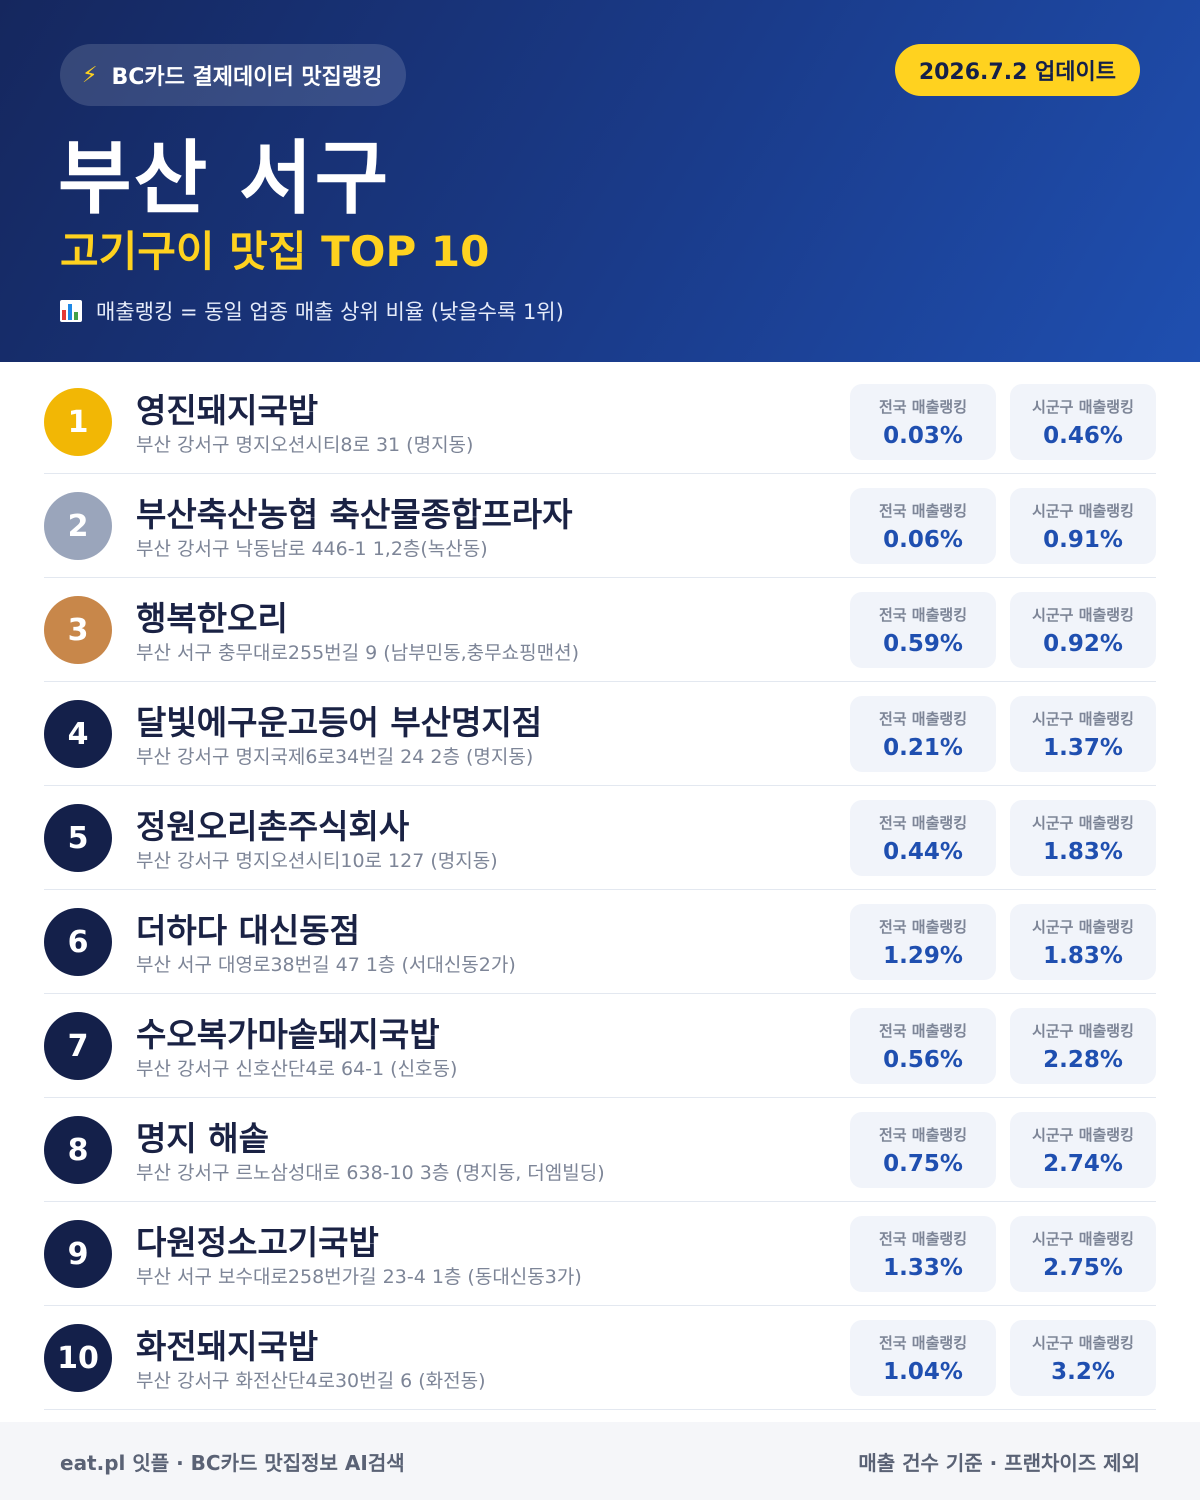  Describe the element at coordinates (227, 1346) in the screenshot. I see `restaurant-name: 화전돼지국밥` at that location.